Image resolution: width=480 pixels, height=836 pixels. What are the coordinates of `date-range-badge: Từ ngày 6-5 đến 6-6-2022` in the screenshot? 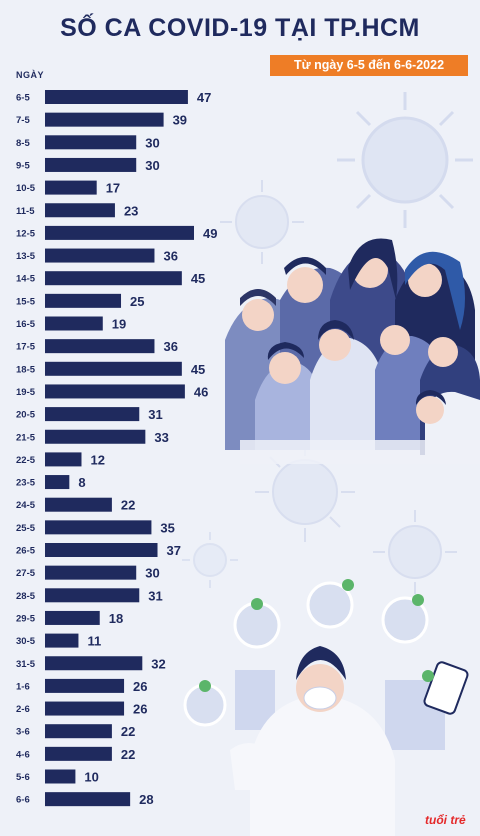 It's located at (369, 65).